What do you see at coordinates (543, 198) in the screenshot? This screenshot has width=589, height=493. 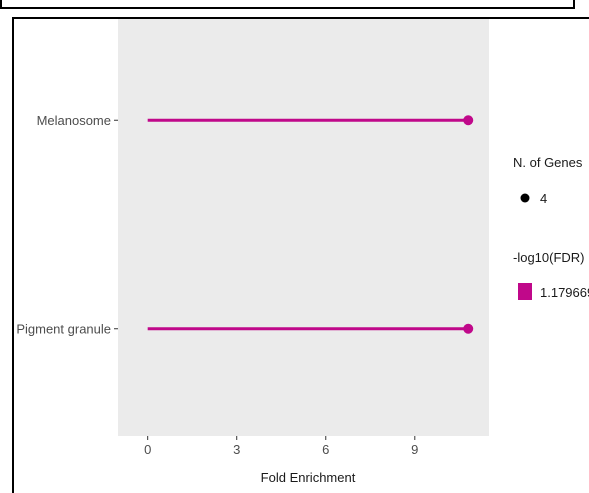 I see `legend-size-label: 4` at bounding box center [543, 198].